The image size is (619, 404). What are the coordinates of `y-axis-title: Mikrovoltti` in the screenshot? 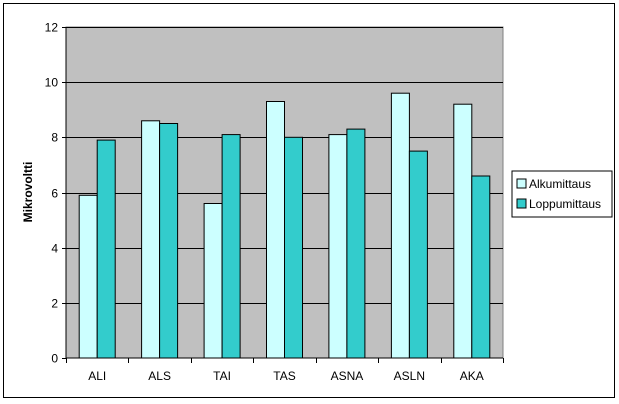 It's located at (28, 192).